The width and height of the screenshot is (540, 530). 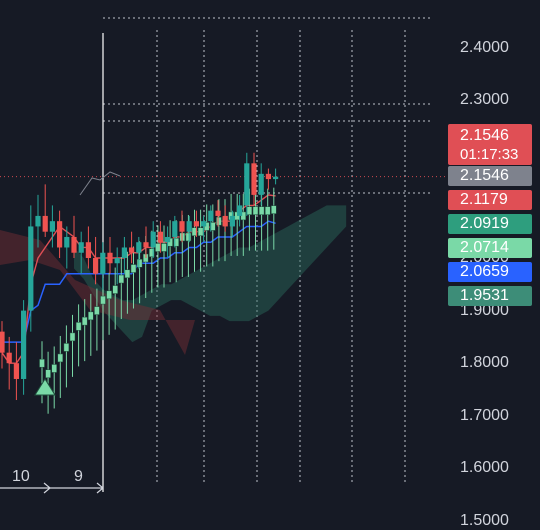 I want to click on price-tag: 2.1179, so click(x=490, y=200).